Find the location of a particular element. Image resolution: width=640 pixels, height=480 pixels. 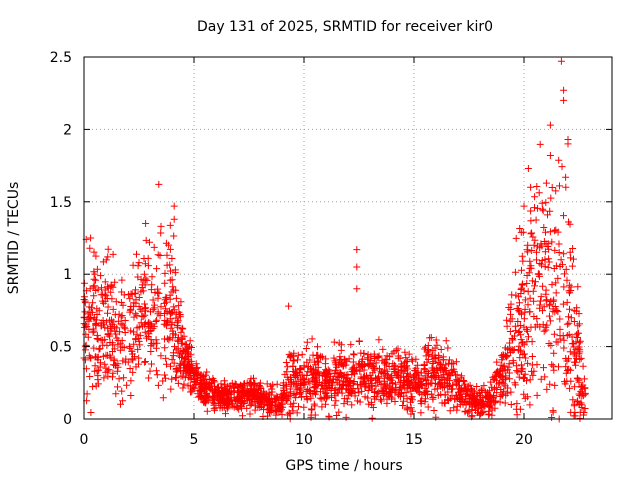

y-axis-label: SRMTID / TECUs is located at coordinates (14, 238).